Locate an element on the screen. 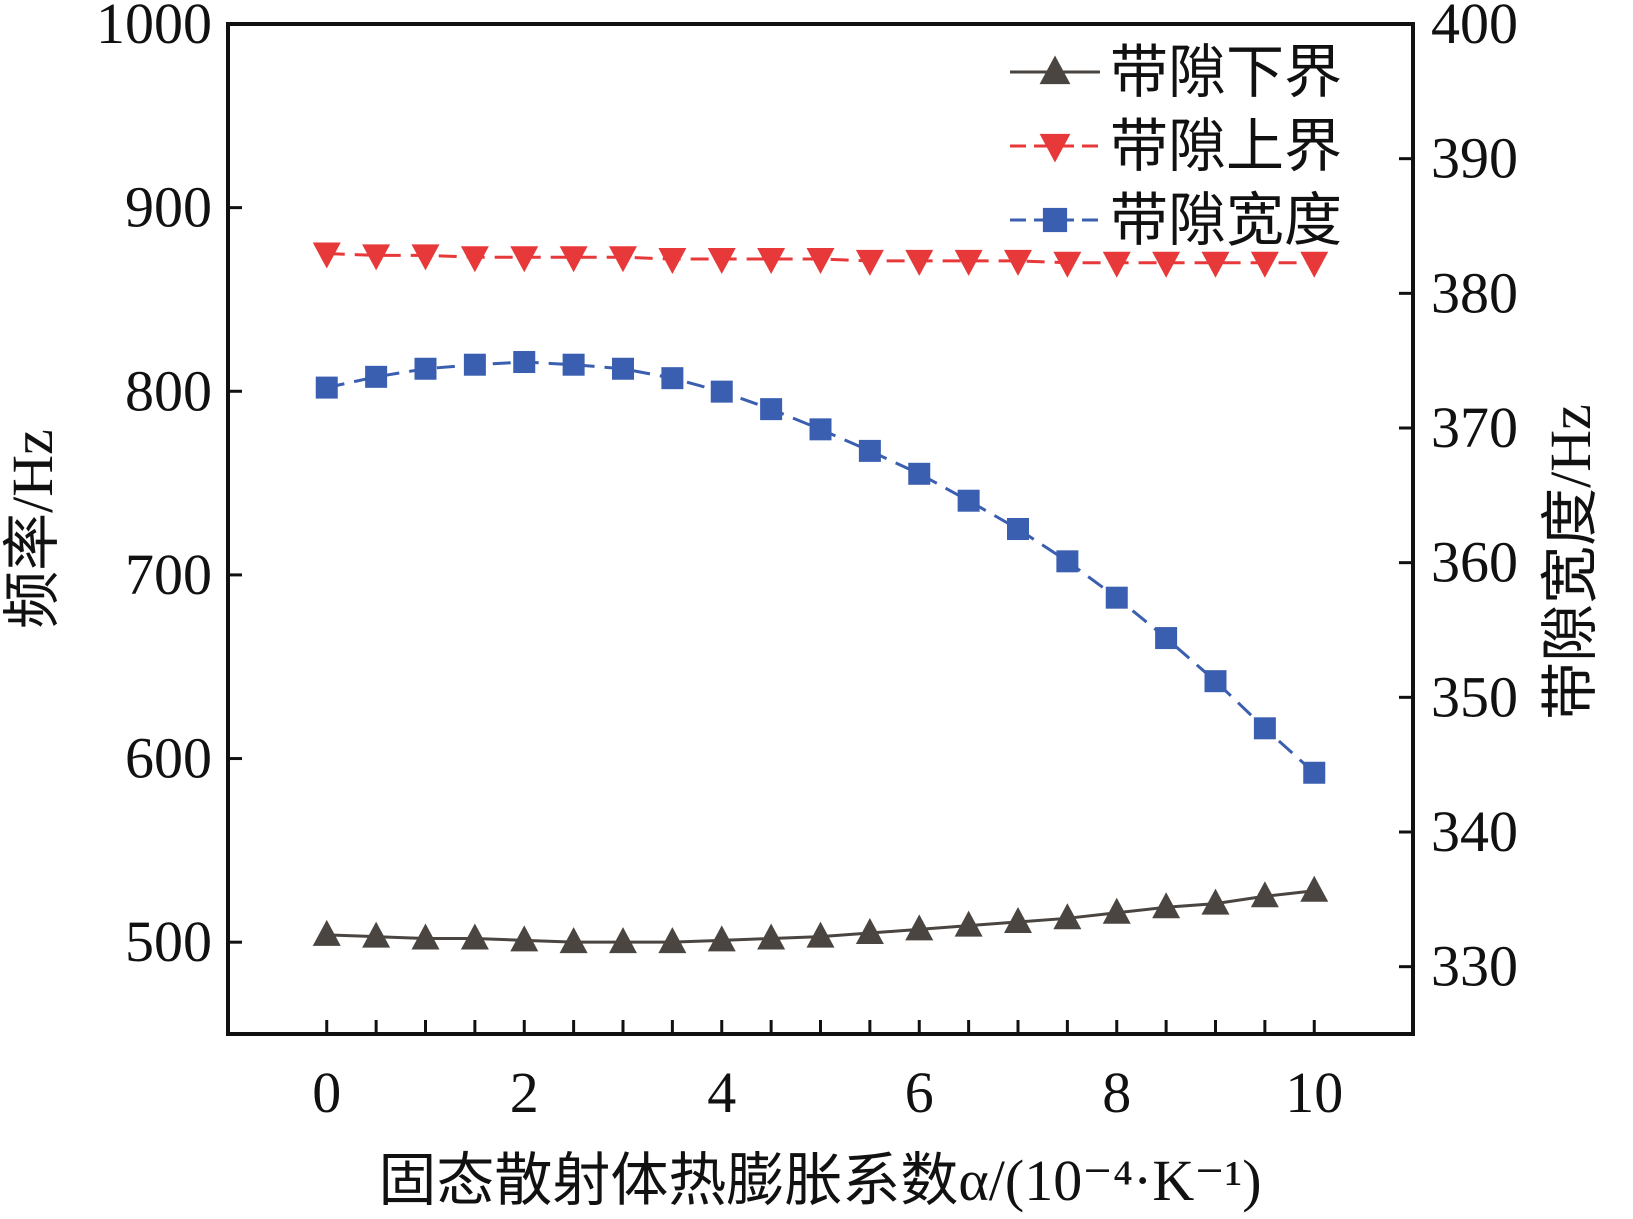 Image resolution: width=1633 pixels, height=1219 pixels. legend-label: 带隙宽度 is located at coordinates (1226, 220).